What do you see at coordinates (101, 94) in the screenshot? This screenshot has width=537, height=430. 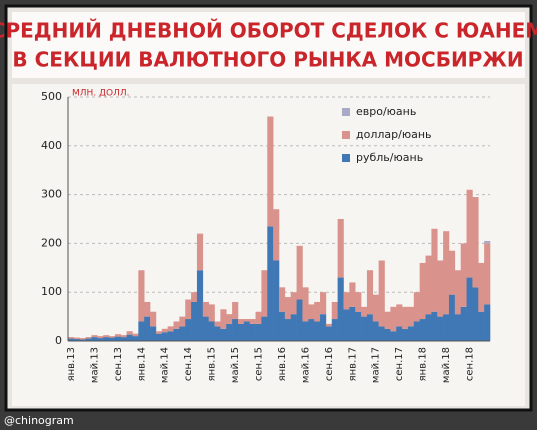 I see `y-axis-label: МЛН. ДОЛЛ.` at bounding box center [101, 94].